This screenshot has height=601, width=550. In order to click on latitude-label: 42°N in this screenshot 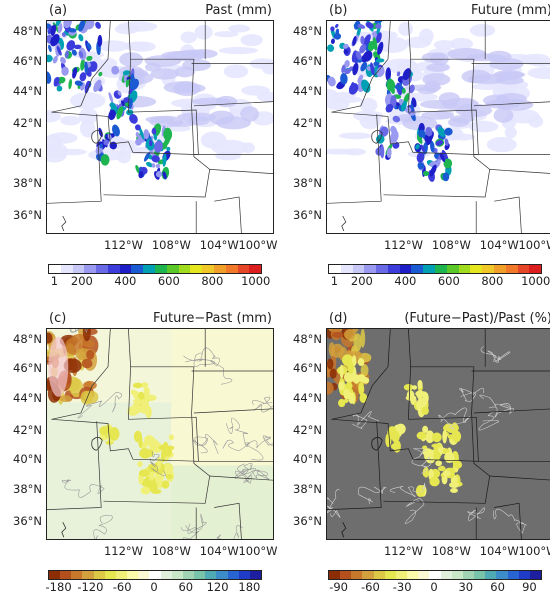, I will do `click(27, 122)`.